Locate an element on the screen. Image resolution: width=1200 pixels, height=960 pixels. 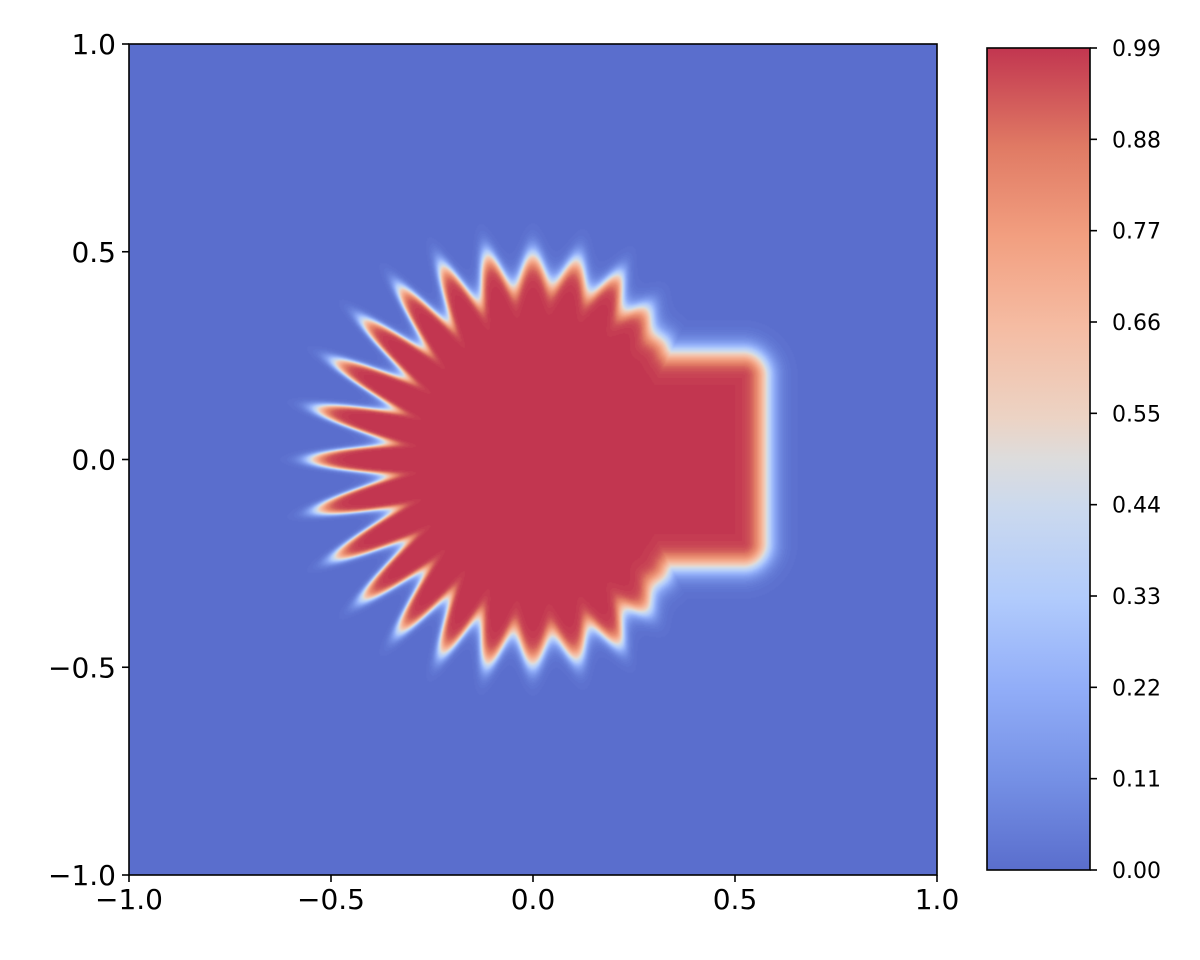
colorbar-tick-label: 0.22 is located at coordinates (1136, 688).